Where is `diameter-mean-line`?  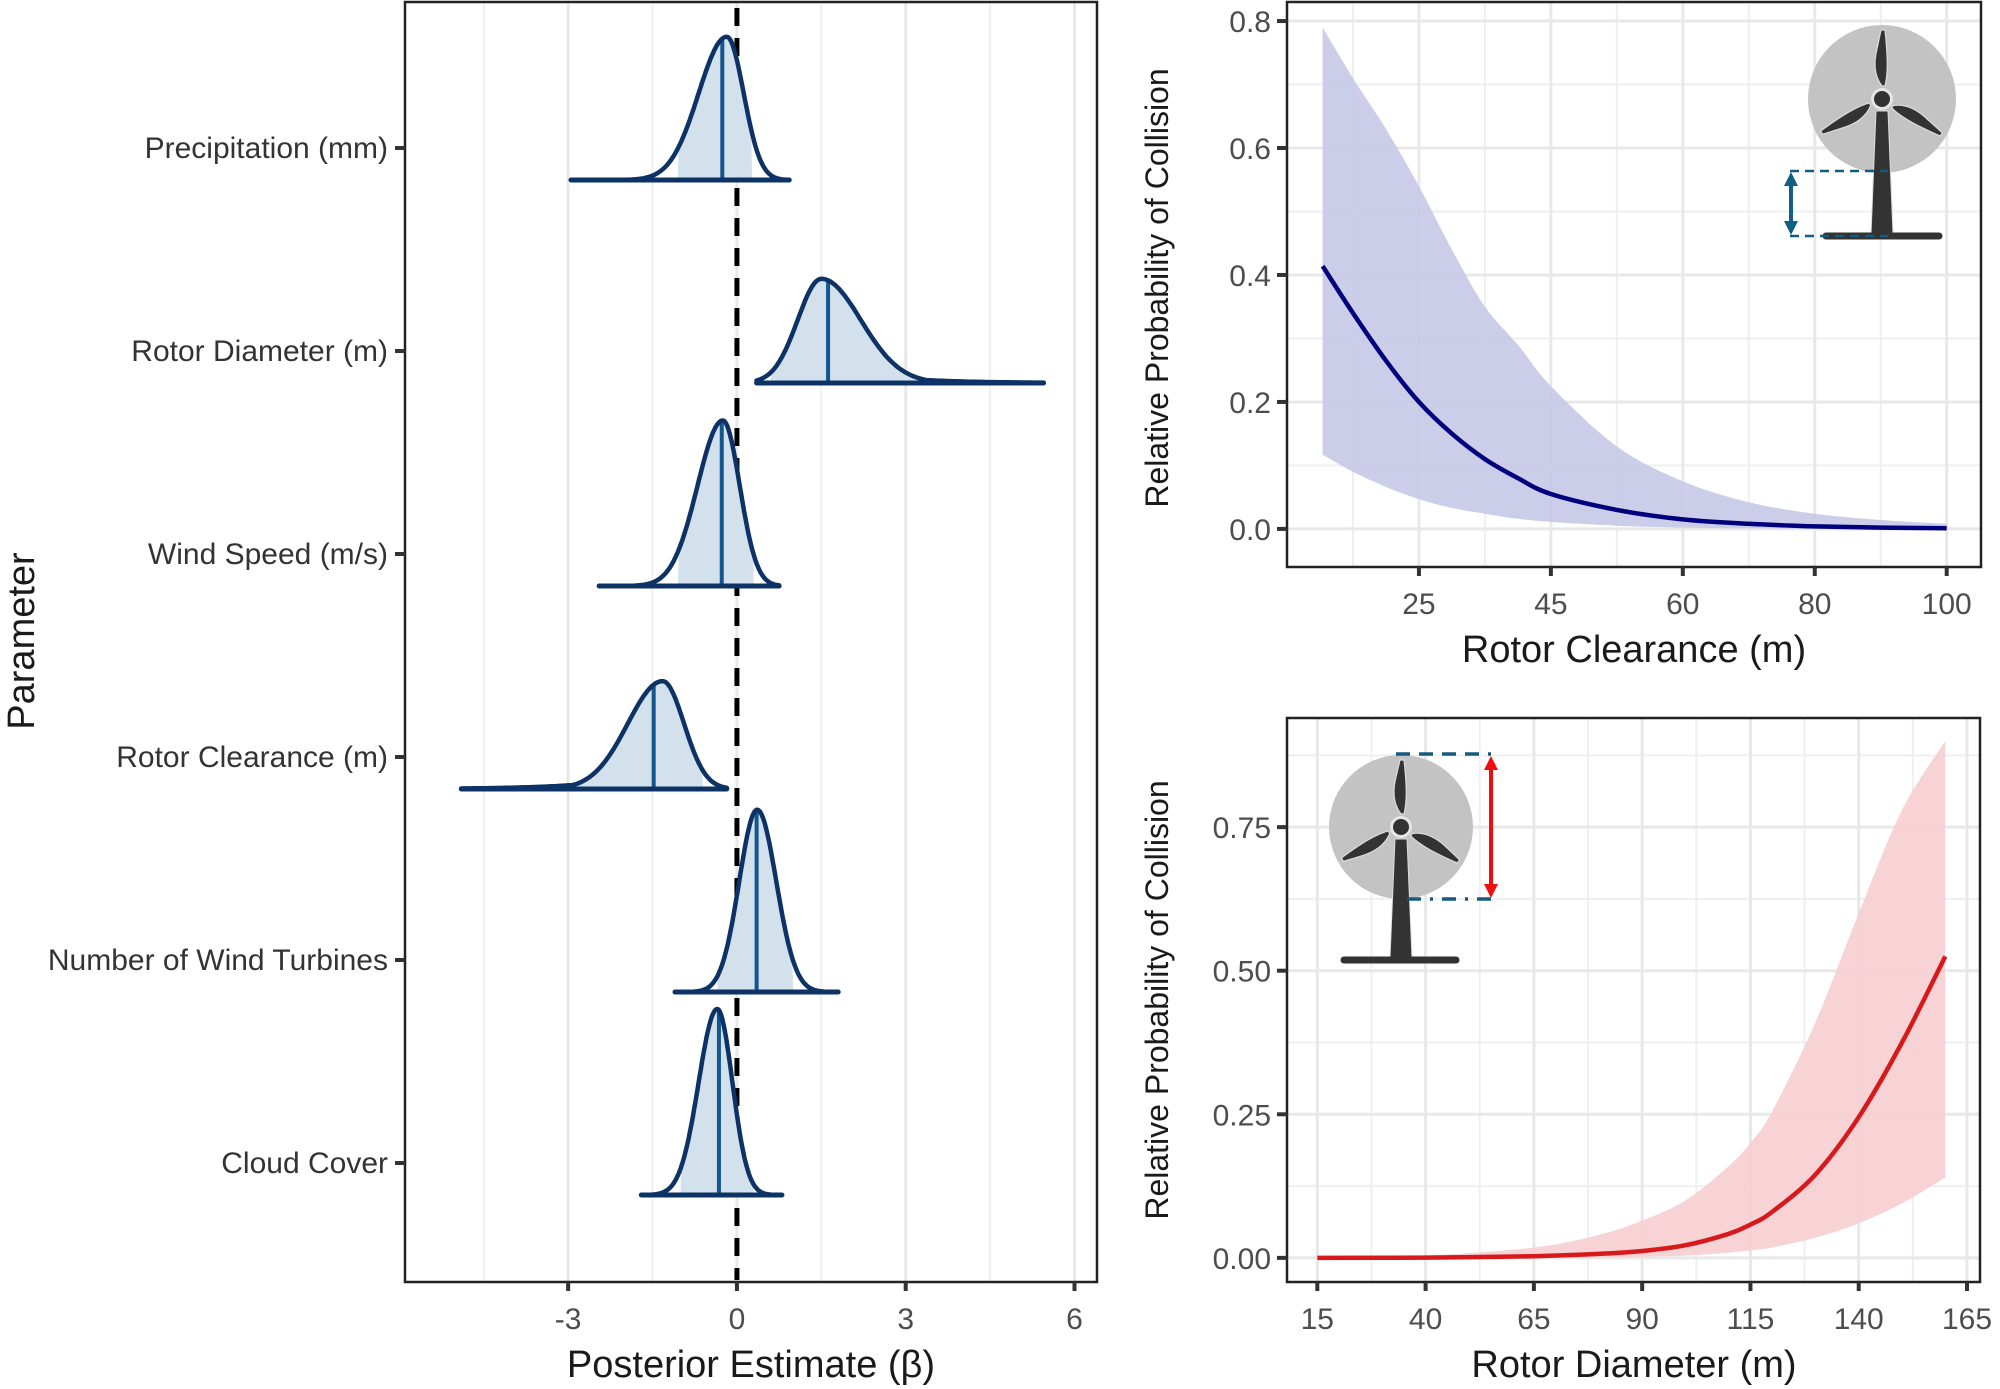
diameter-mean-line is located at coordinates (1632, 1108).